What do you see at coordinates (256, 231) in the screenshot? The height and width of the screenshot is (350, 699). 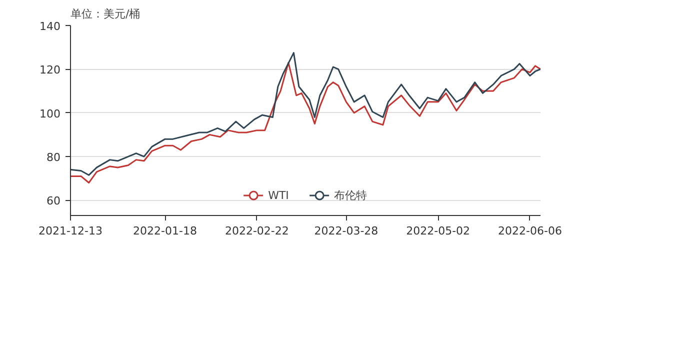 I see `x-tick-label: 2022-02-22` at bounding box center [256, 231].